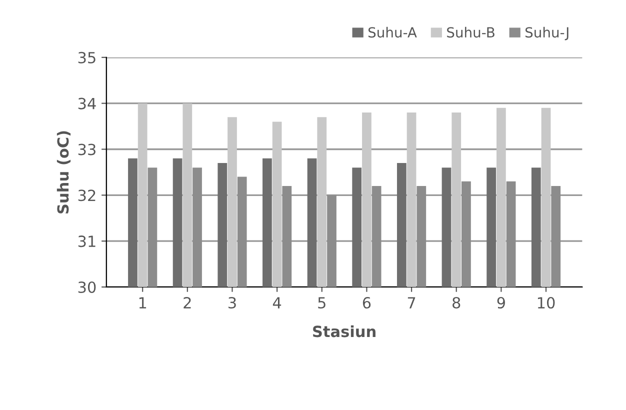 This screenshot has width=626, height=410. Describe the element at coordinates (87, 196) in the screenshot. I see `y-tick-label: 32` at that location.